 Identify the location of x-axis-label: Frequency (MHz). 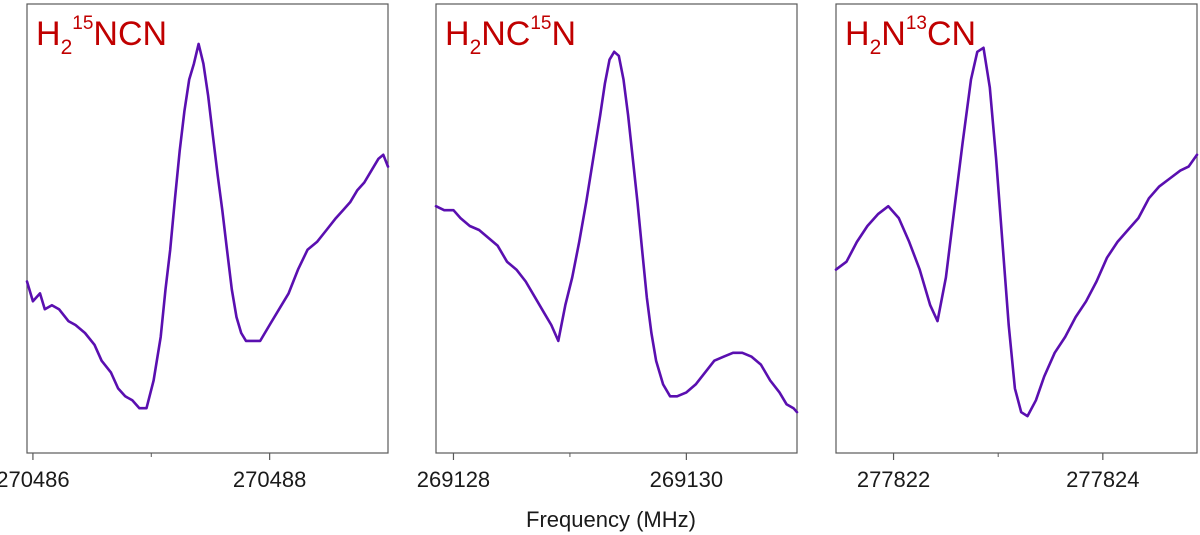
(611, 519).